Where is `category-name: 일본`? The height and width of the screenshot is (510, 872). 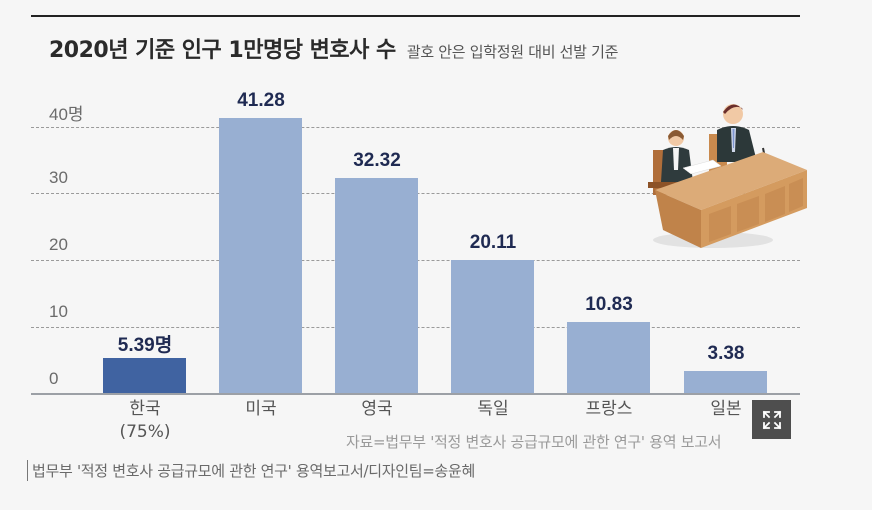
category-name: 일본 is located at coordinates (726, 409).